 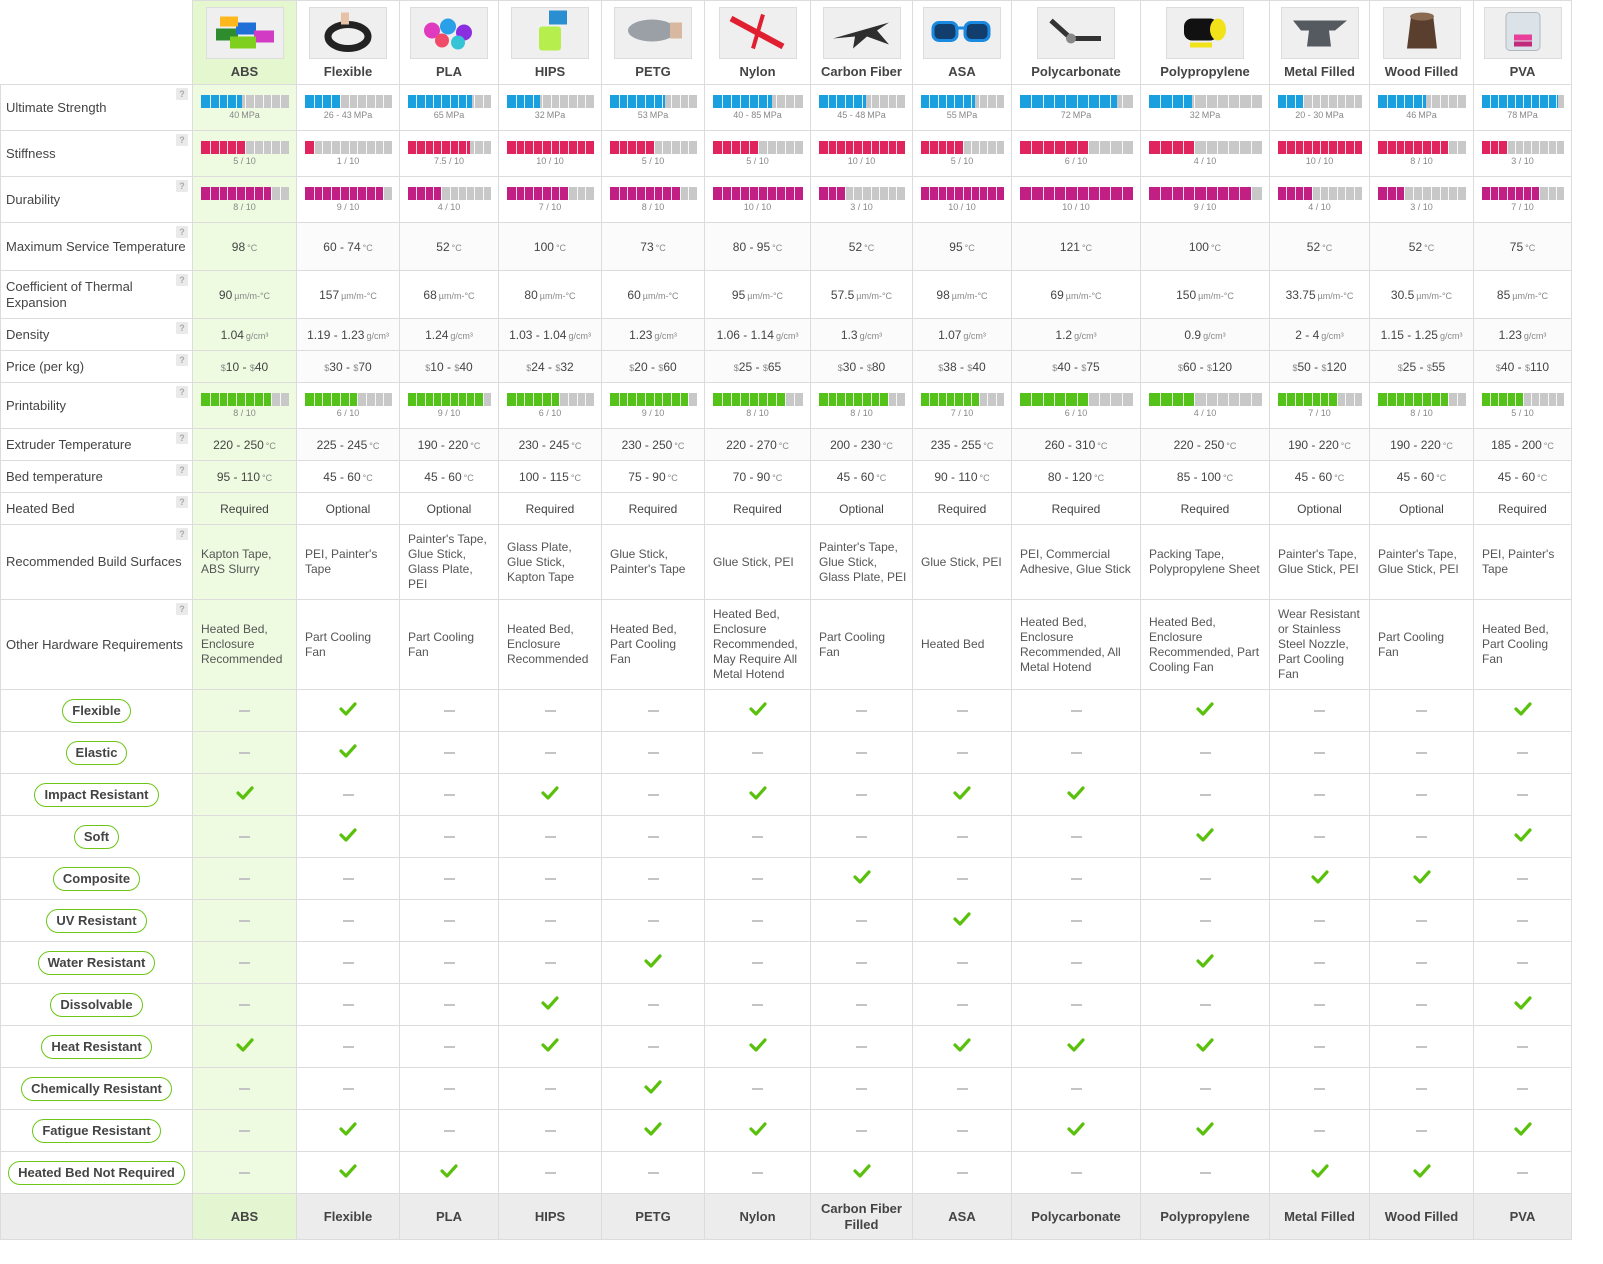 I want to click on text-cell: PEI, Painter's Tape, so click(x=1522, y=562).